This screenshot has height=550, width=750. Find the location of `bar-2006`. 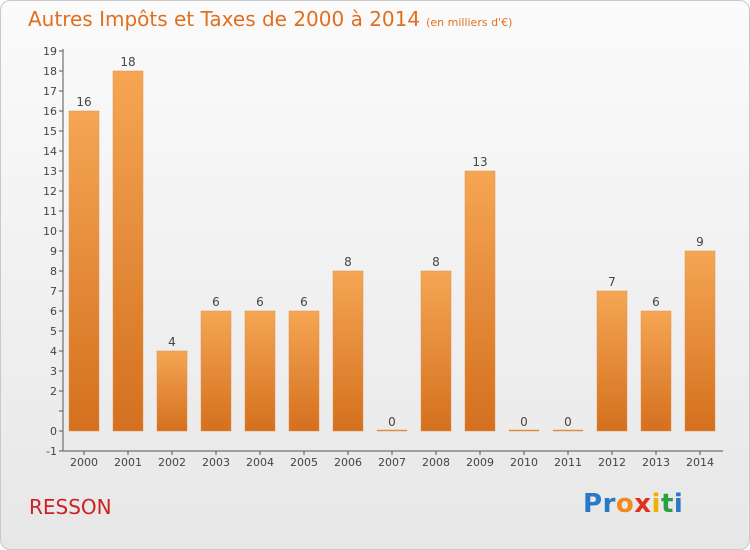

bar-2006 is located at coordinates (348, 351).